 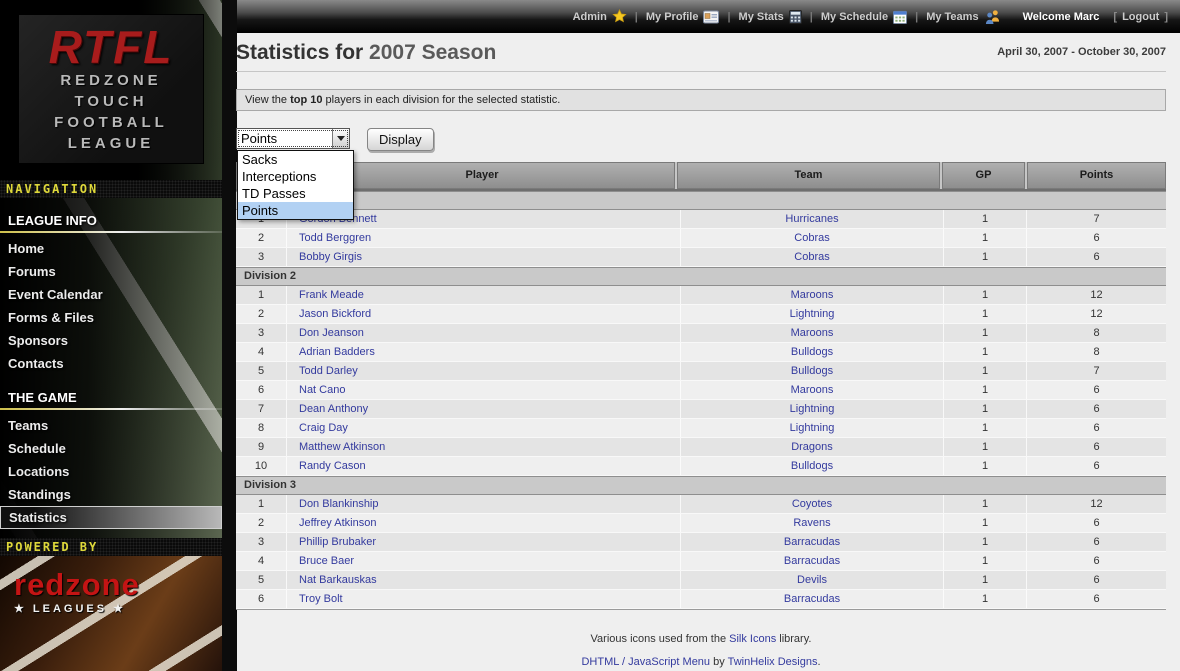 What do you see at coordinates (111, 517) in the screenshot?
I see `sidebar-item-statistics: Statistics` at bounding box center [111, 517].